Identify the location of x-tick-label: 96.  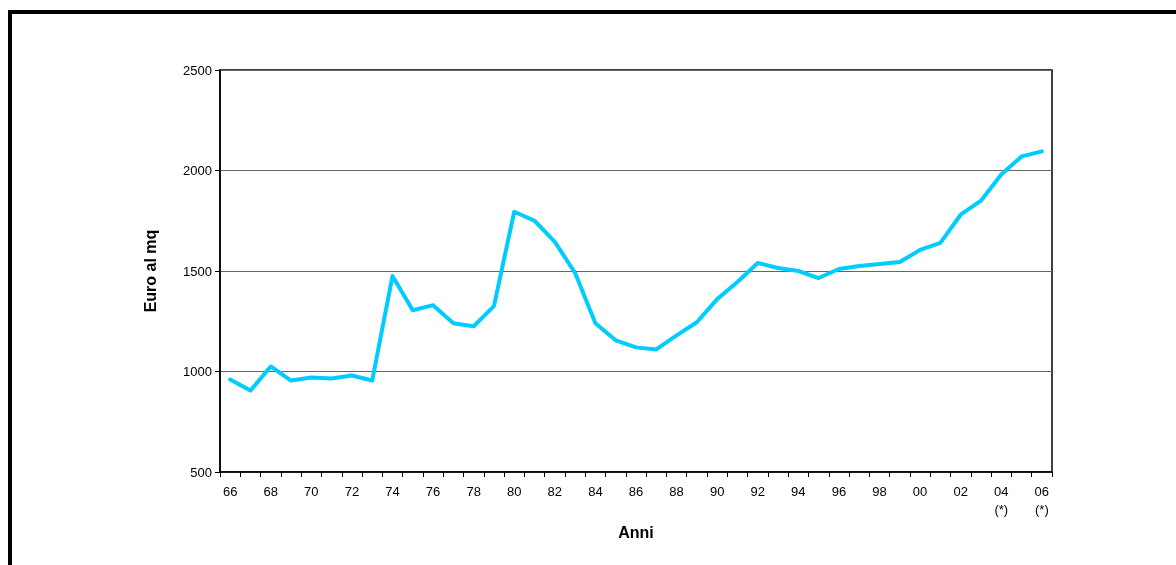
(839, 491).